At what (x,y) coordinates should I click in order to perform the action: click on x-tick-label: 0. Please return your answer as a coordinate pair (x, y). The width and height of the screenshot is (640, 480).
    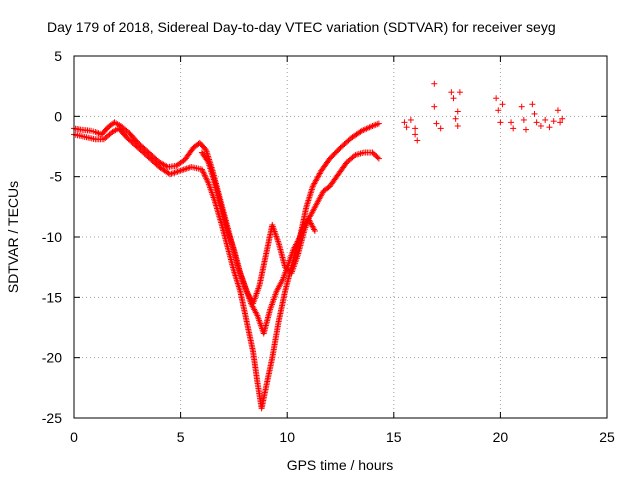
    Looking at the image, I should click on (74, 437).